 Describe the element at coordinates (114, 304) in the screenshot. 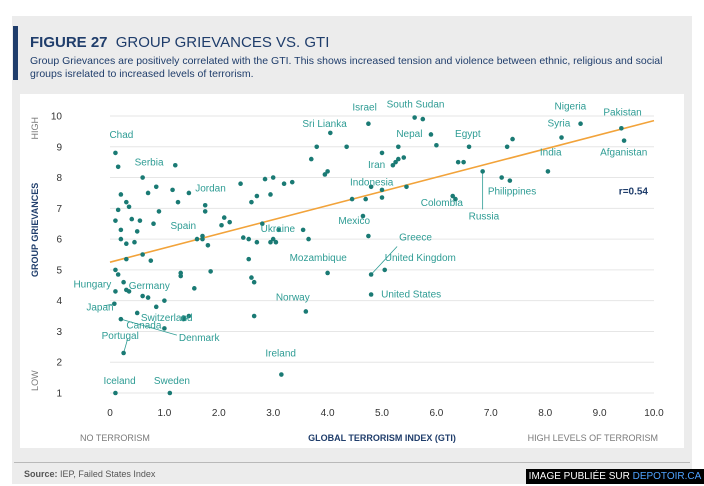

I see `data-point-japan` at that location.